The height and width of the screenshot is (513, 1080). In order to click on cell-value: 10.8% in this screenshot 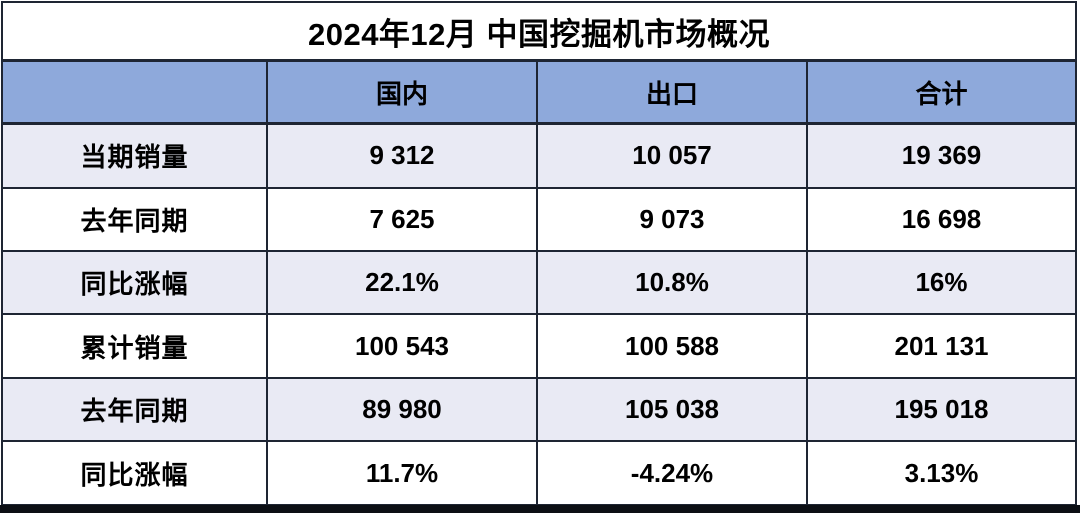, I will do `click(672, 282)`.